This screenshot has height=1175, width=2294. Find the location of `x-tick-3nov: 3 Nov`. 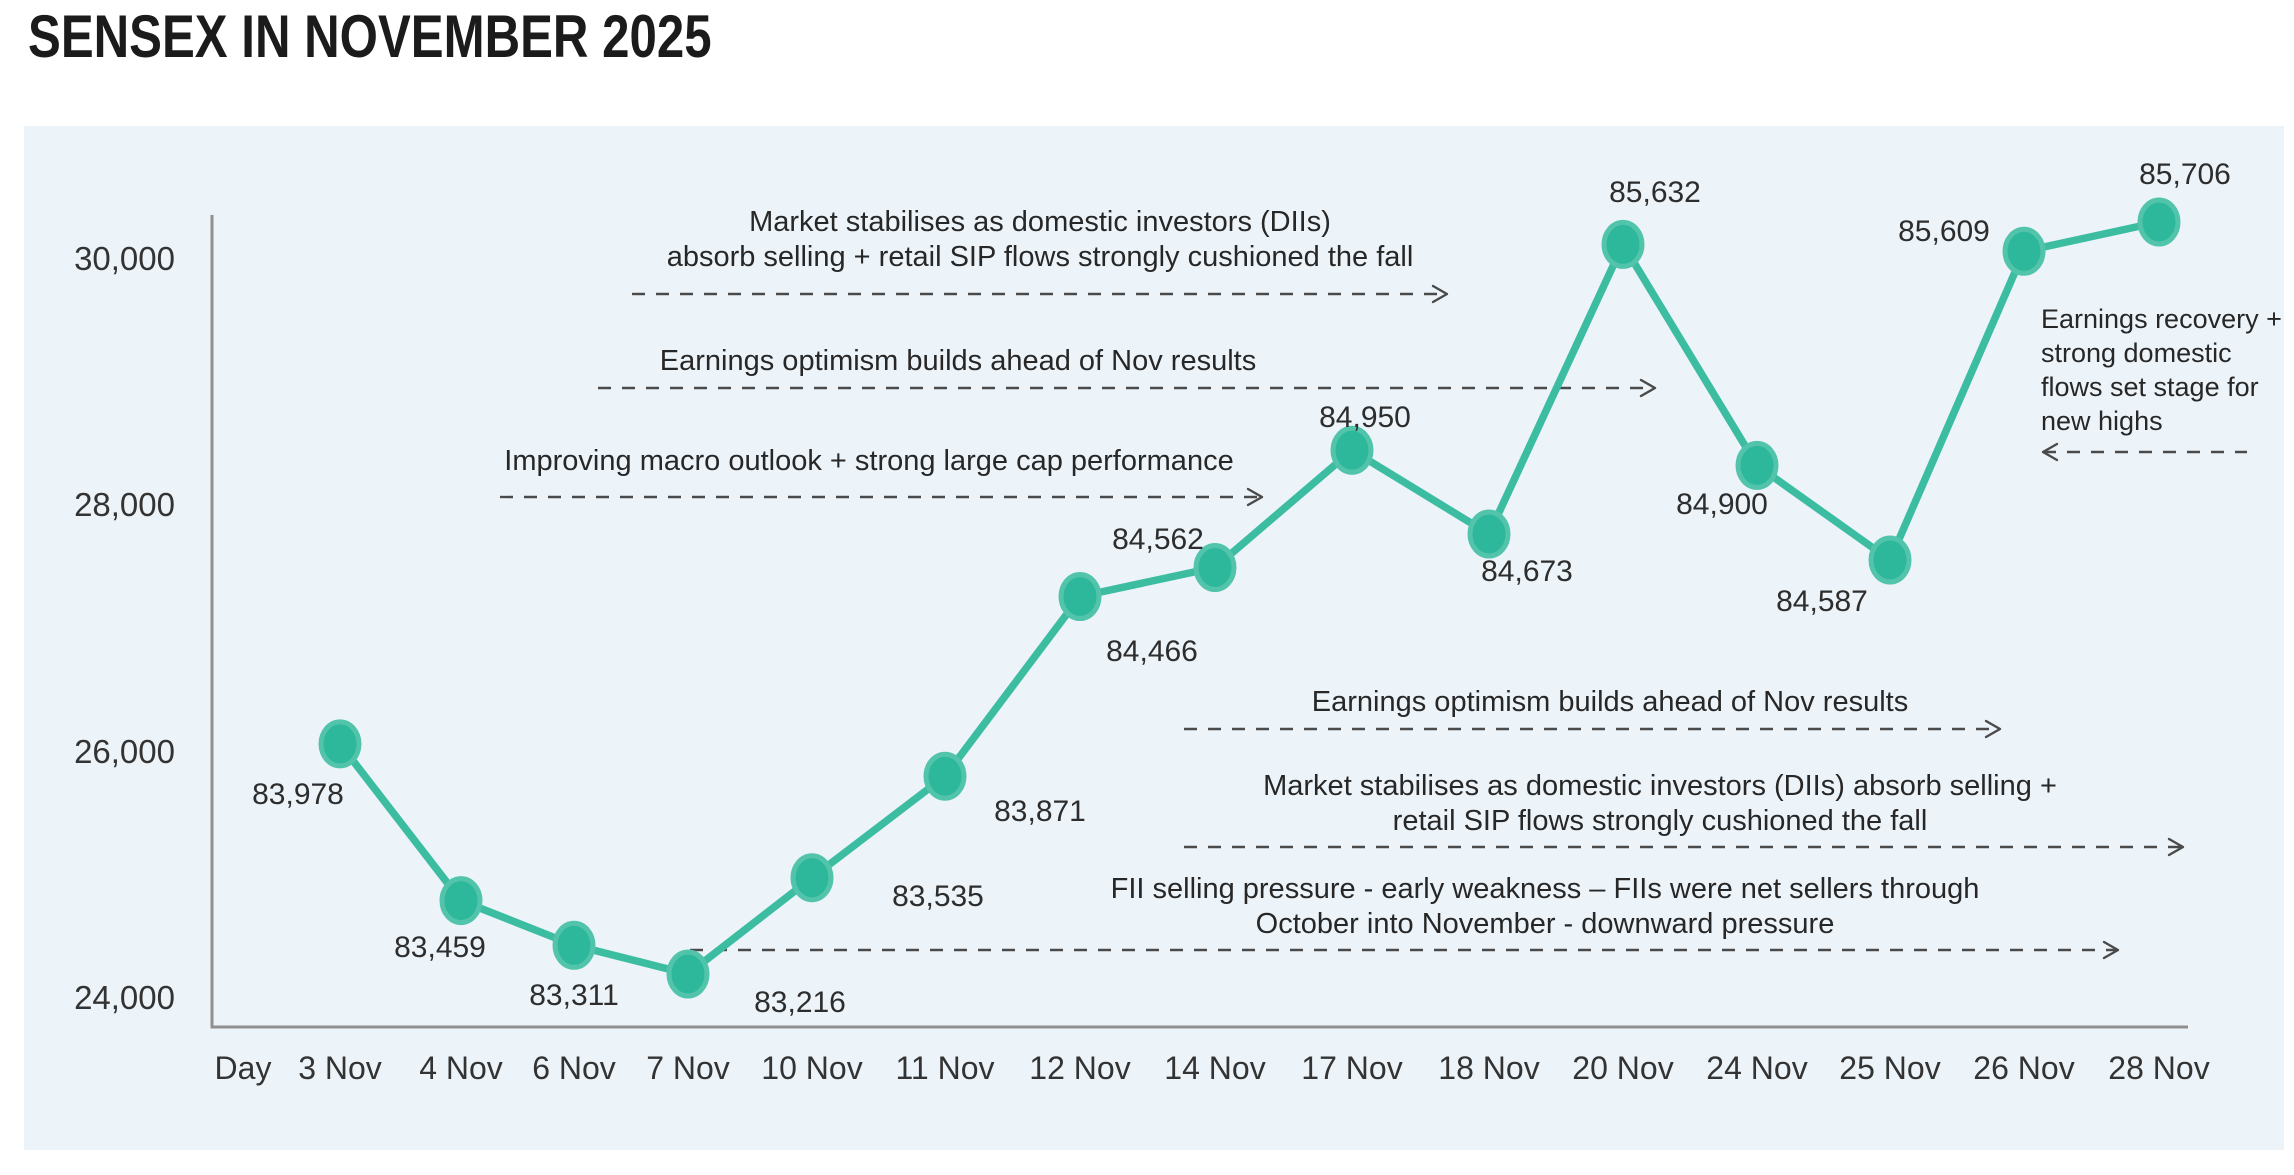

x-tick-3nov: 3 Nov is located at coordinates (340, 1068).